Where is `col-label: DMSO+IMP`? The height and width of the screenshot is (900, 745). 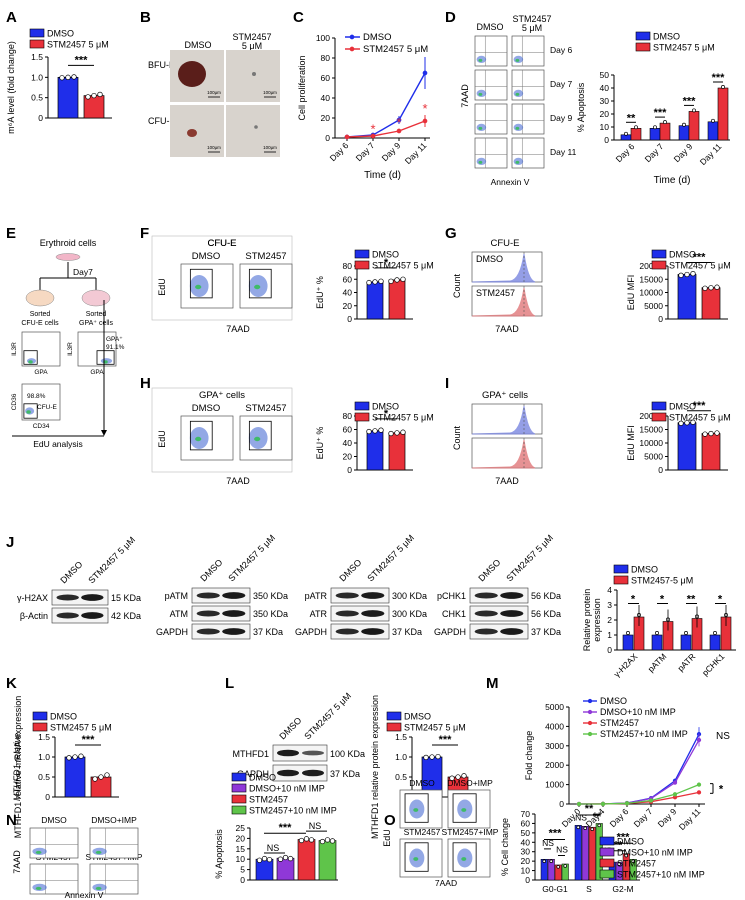
col-label: DMSO+IMP is located at coordinates (470, 783).